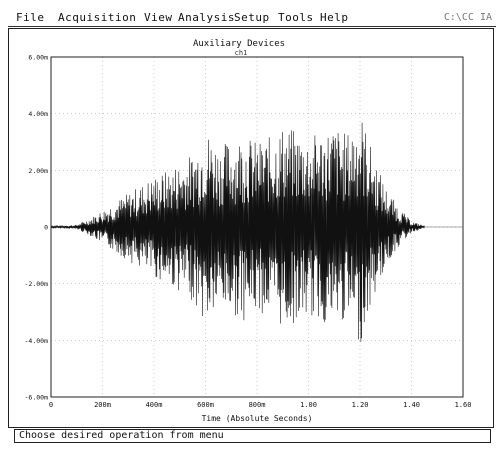 The width and height of the screenshot is (502, 457). What do you see at coordinates (241, 53) in the screenshot?
I see `chart-subtitle: ch1` at bounding box center [241, 53].